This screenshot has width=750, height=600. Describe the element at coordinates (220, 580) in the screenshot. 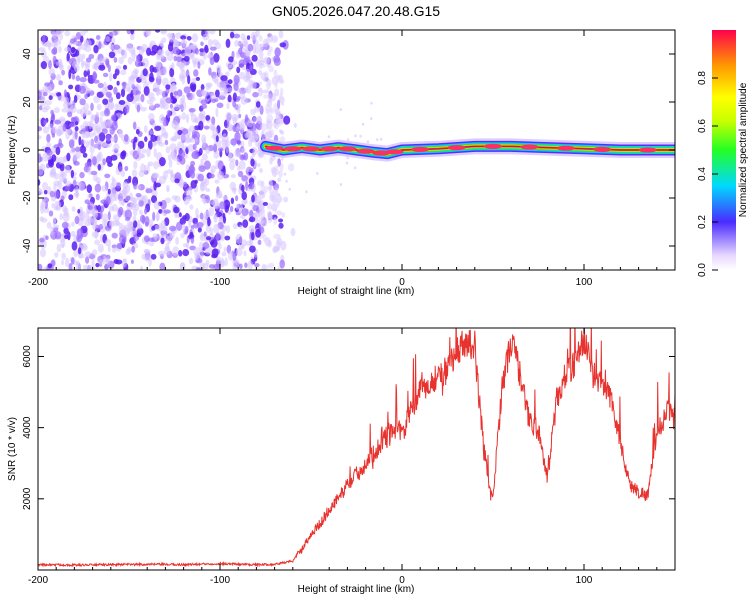

I see `x-tick-label: -100` at that location.